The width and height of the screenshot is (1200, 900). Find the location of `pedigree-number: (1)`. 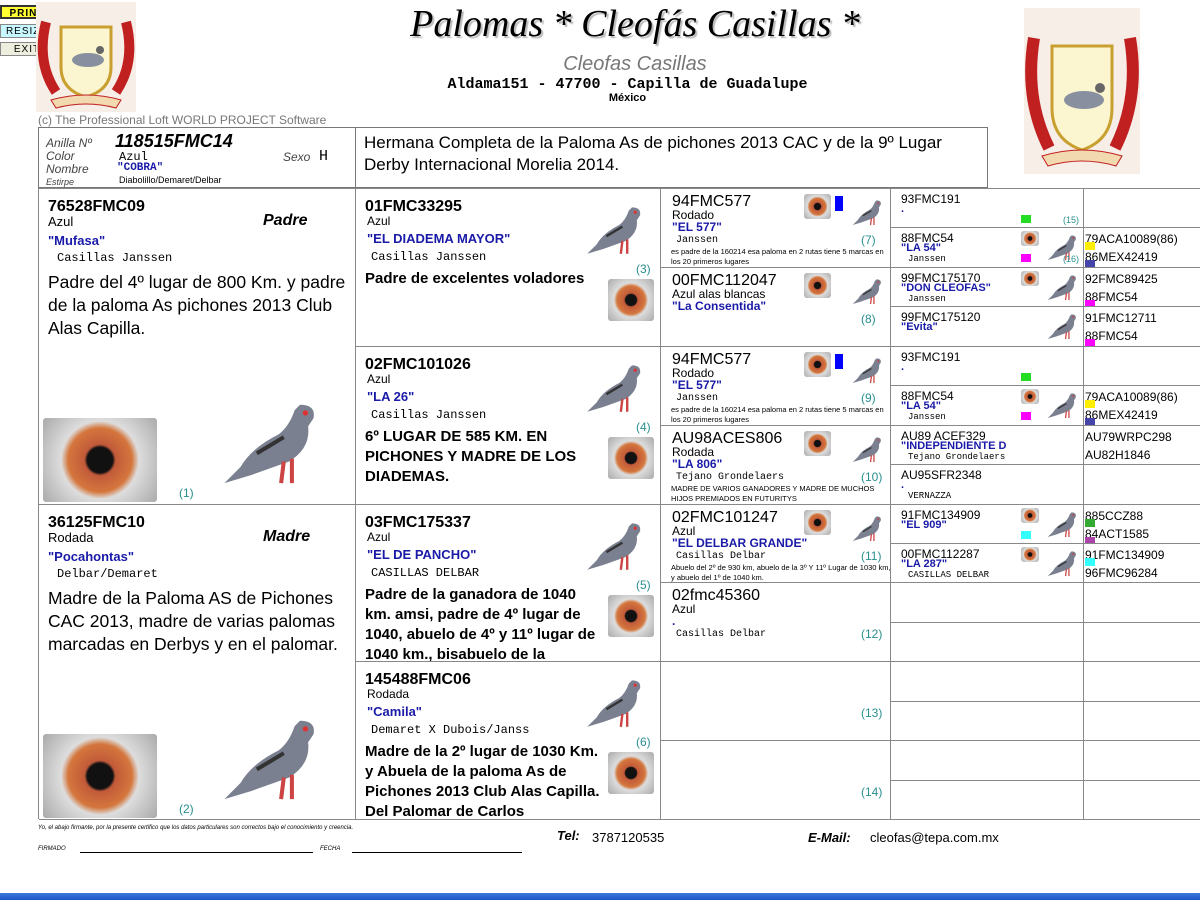

pedigree-number: (1) is located at coordinates (186, 493).